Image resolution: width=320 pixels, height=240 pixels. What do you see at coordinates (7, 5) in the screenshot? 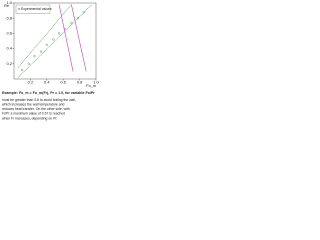
I see `y-axis-label: Re` at bounding box center [7, 5].